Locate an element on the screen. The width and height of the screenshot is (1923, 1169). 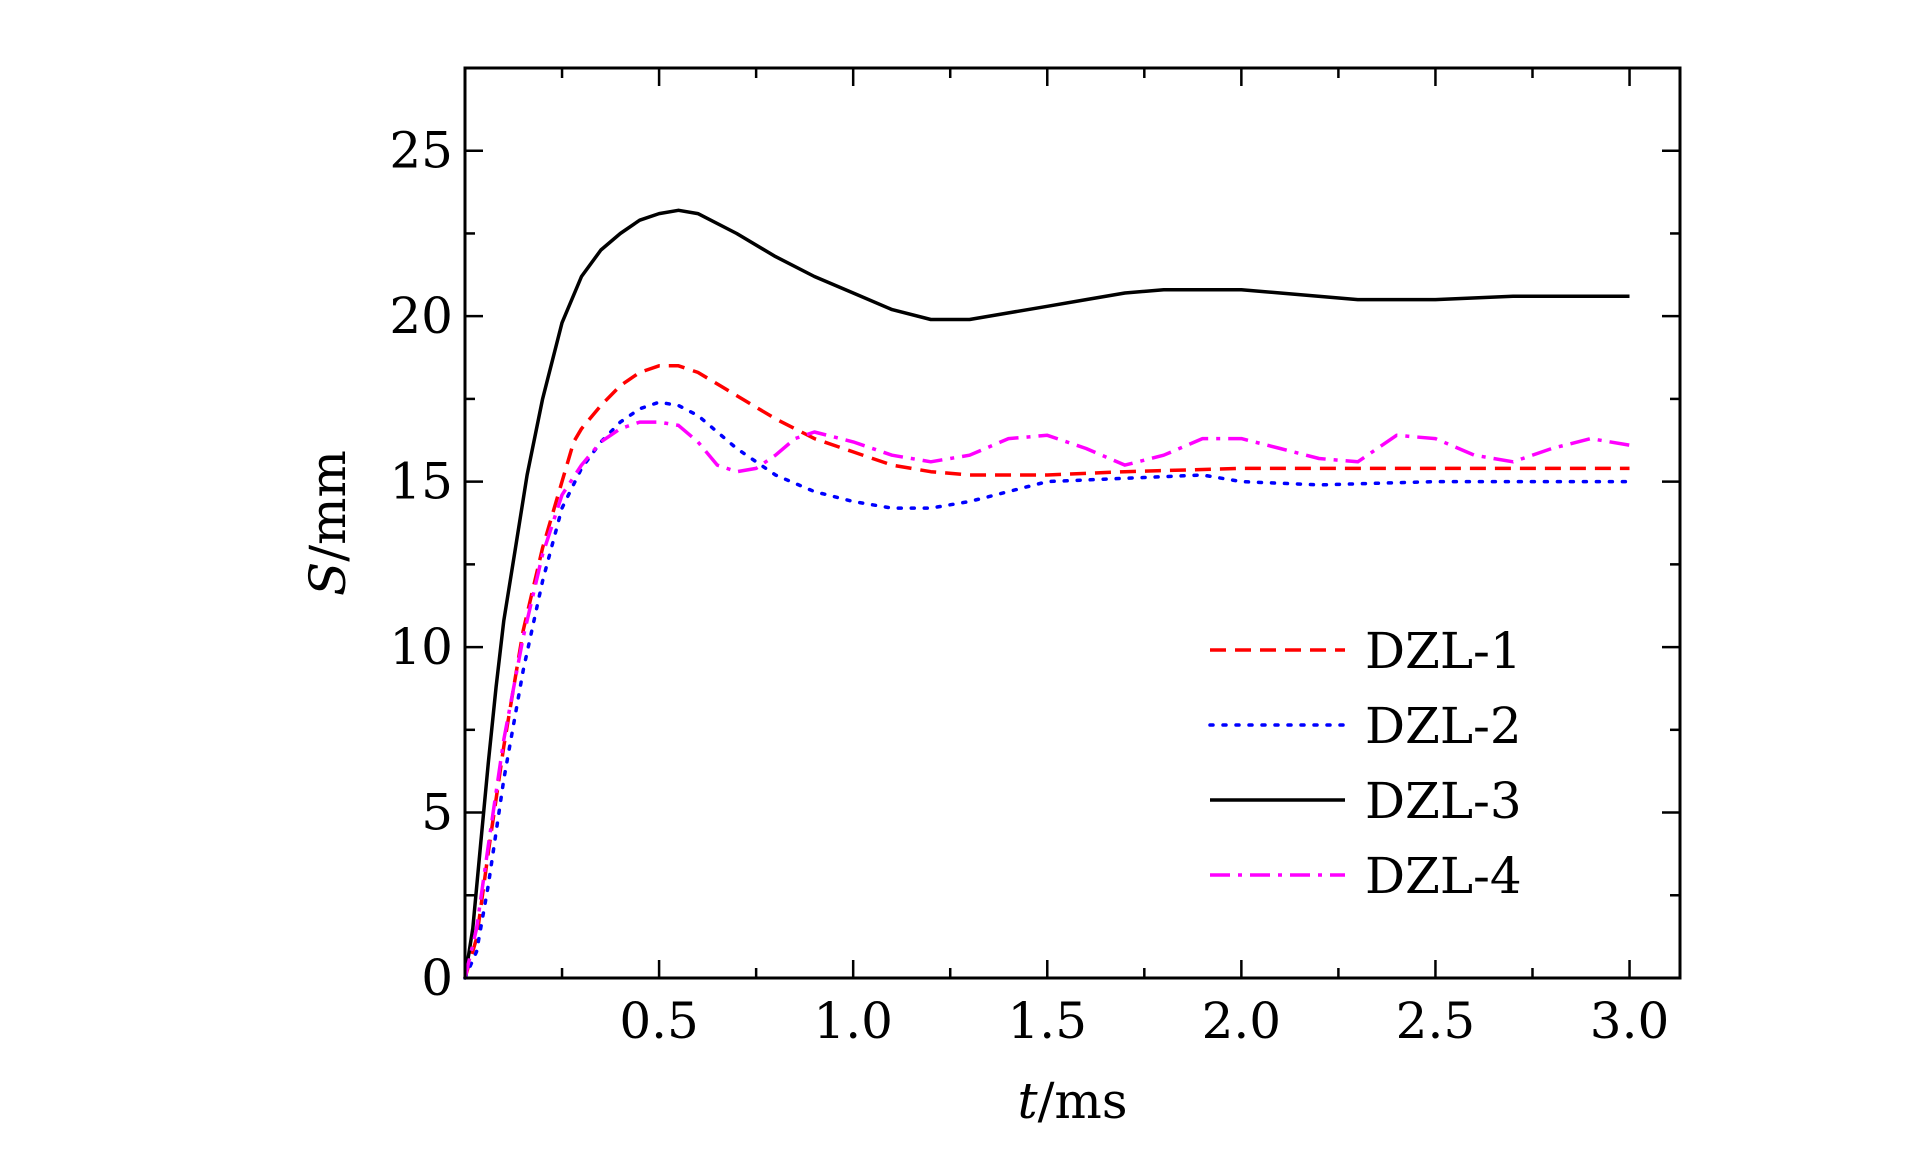
legend: DZL-1 DZL-2 DZL-3 DZL-4 is located at coordinates (1365, 763).